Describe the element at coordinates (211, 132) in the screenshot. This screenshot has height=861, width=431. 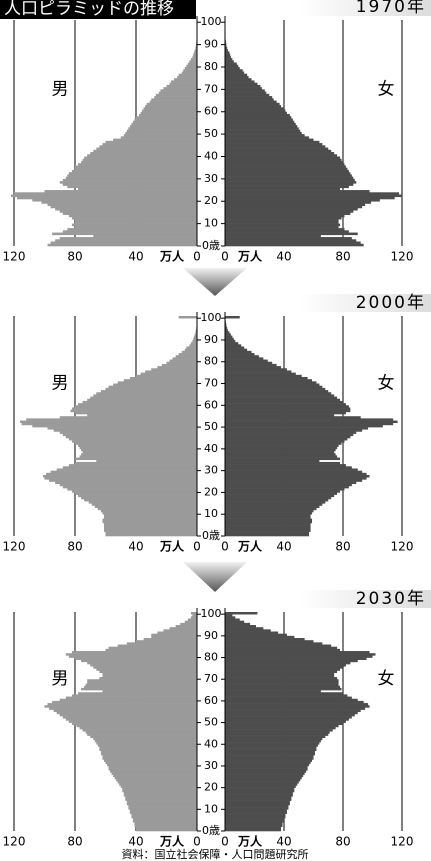
I see `age-column` at that location.